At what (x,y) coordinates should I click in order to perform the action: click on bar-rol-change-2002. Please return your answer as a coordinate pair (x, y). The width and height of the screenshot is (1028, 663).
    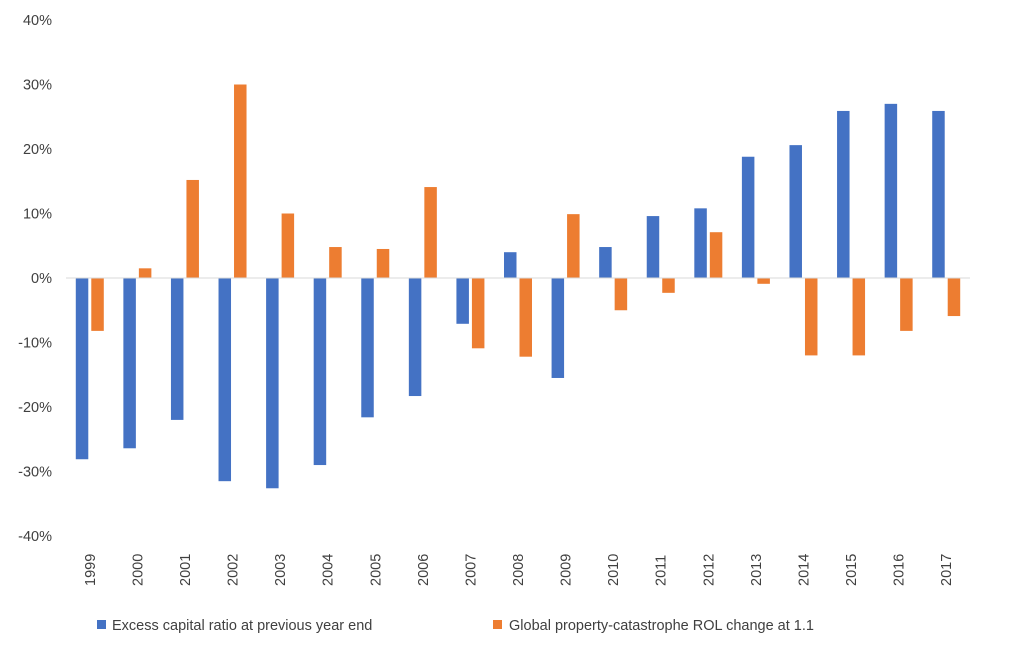
    Looking at the image, I should click on (240, 181).